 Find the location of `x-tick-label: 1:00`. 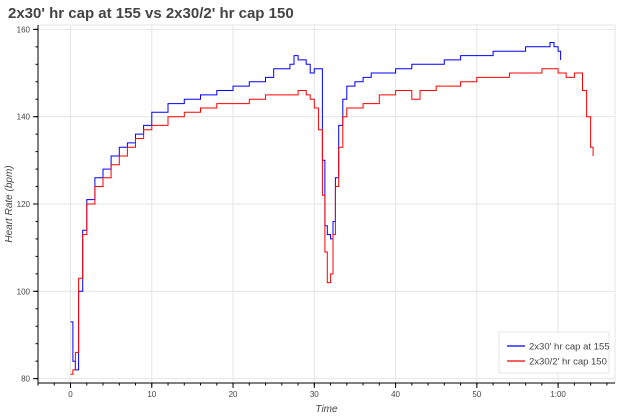

x-tick-label: 1:00 is located at coordinates (558, 394).